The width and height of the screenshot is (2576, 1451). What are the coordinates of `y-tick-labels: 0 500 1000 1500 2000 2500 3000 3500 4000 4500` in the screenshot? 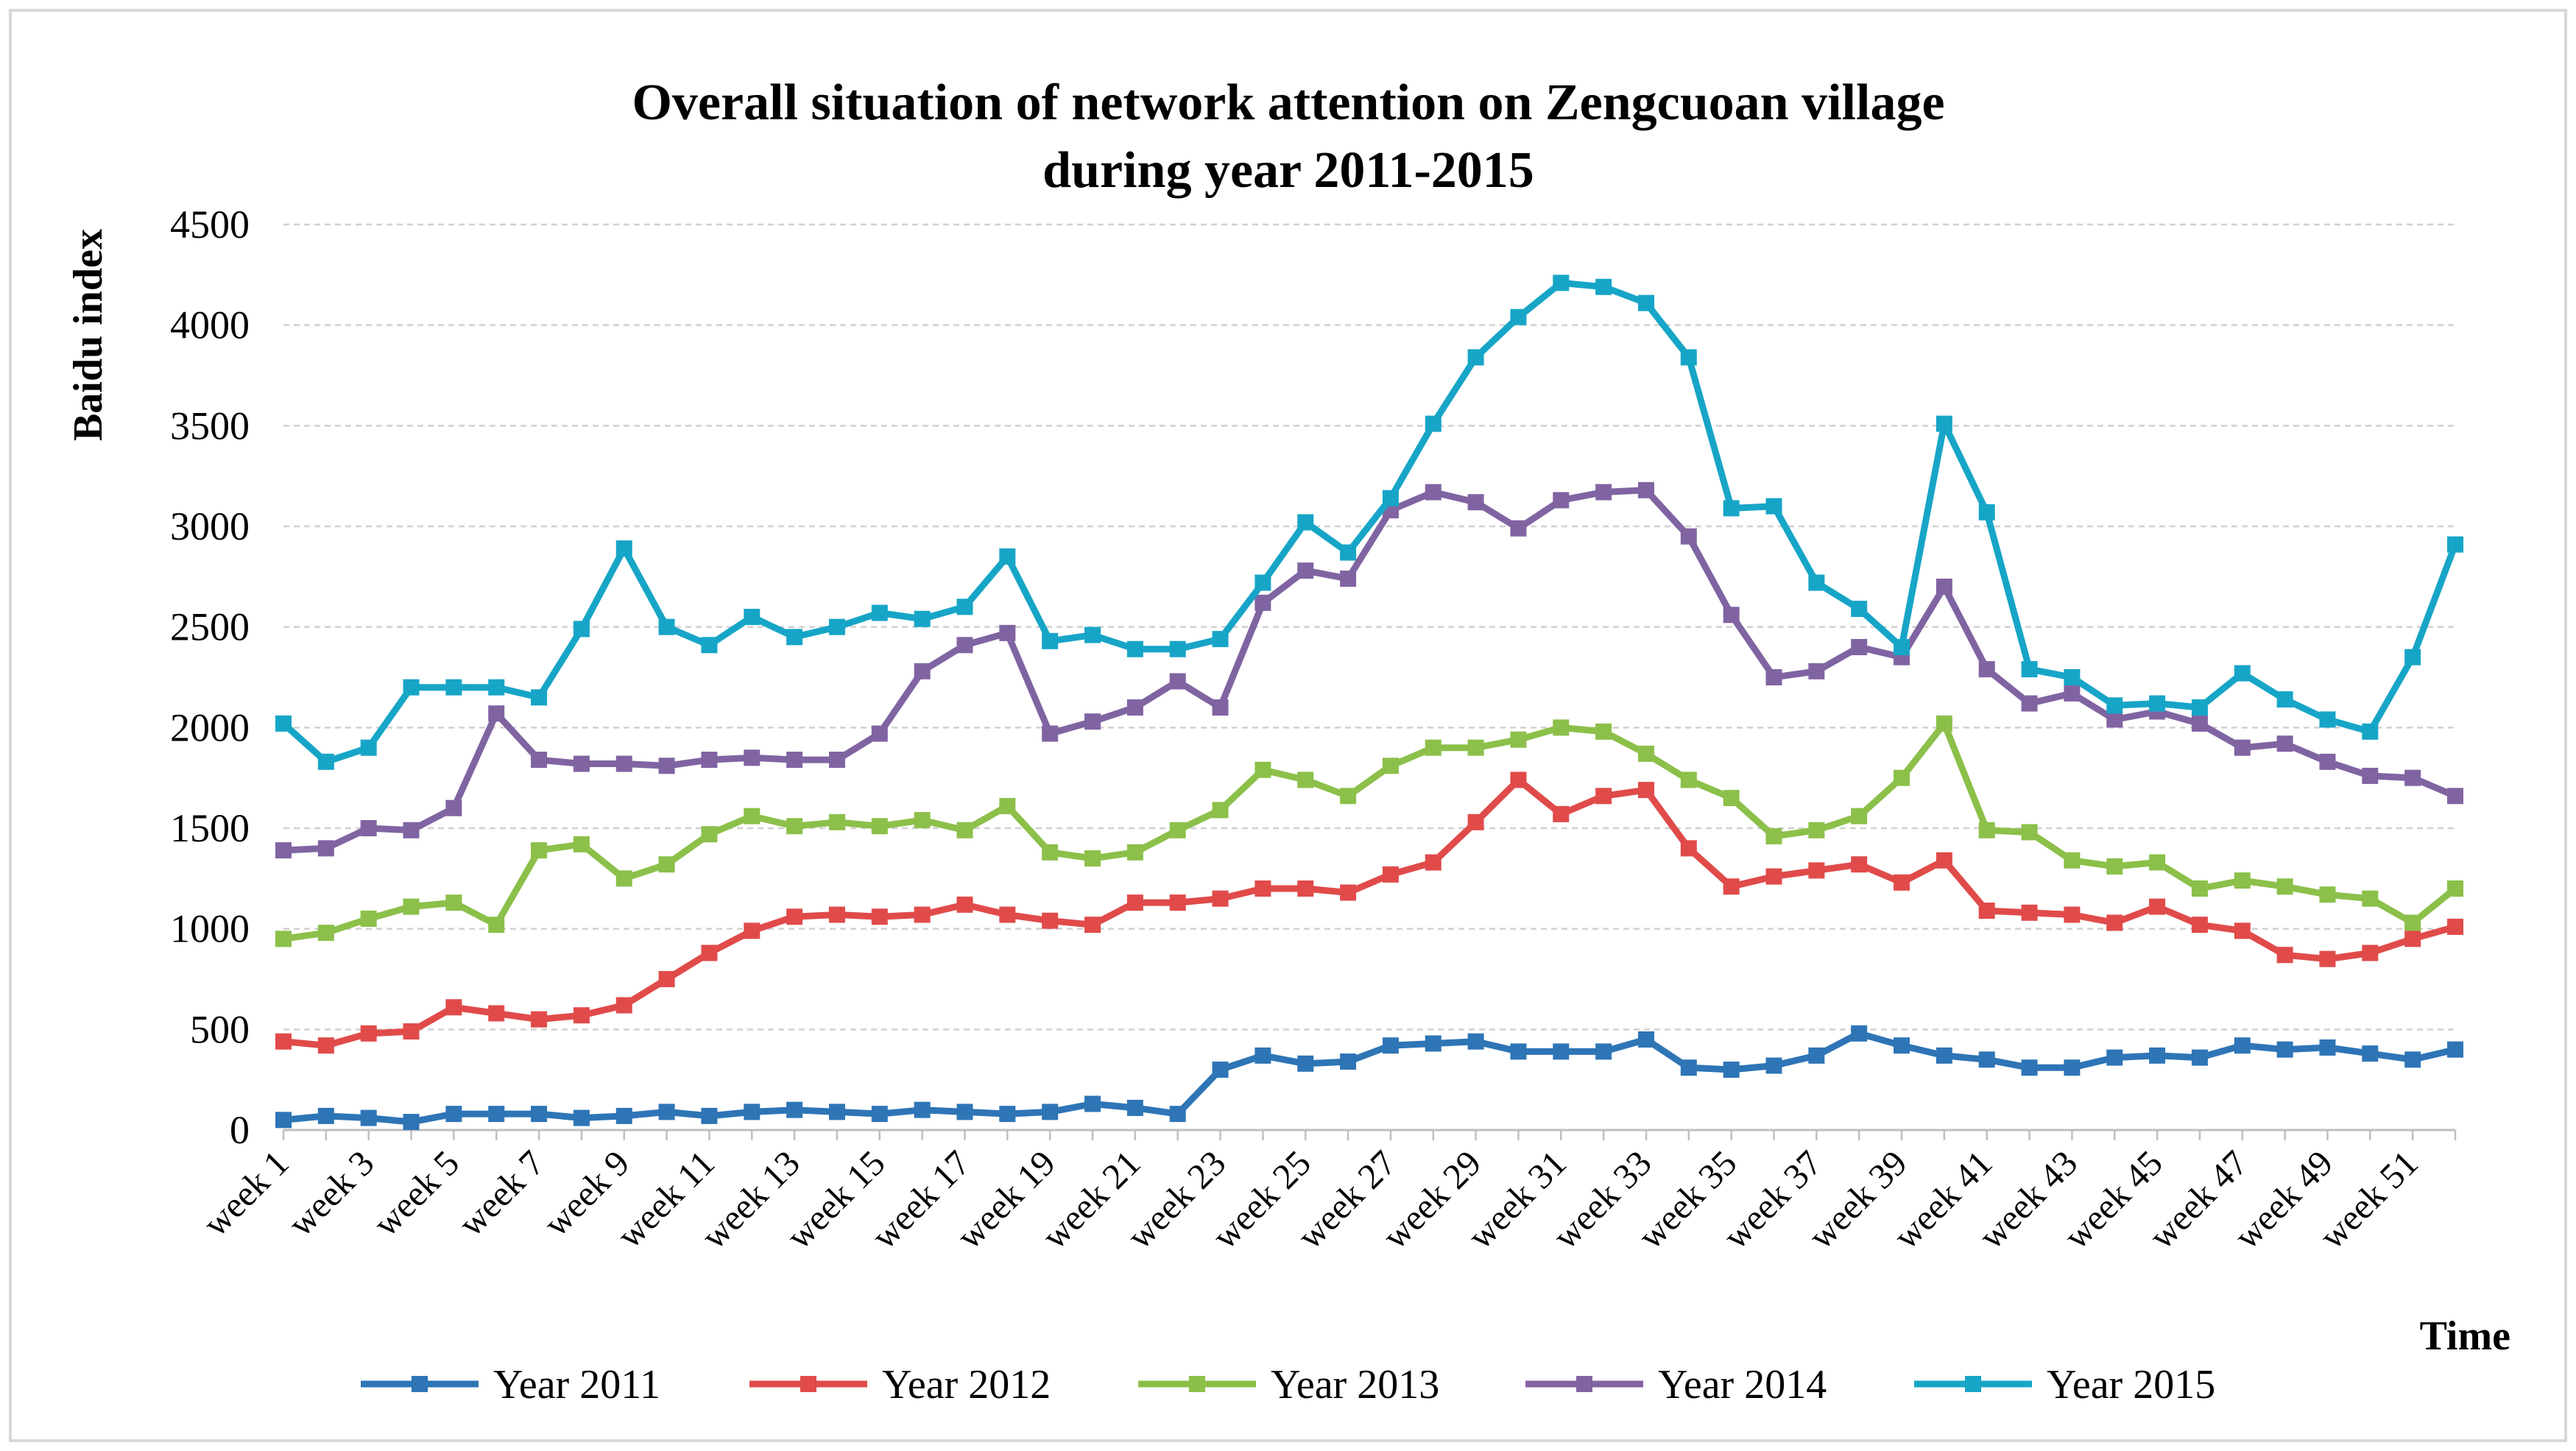 It's located at (210, 677).